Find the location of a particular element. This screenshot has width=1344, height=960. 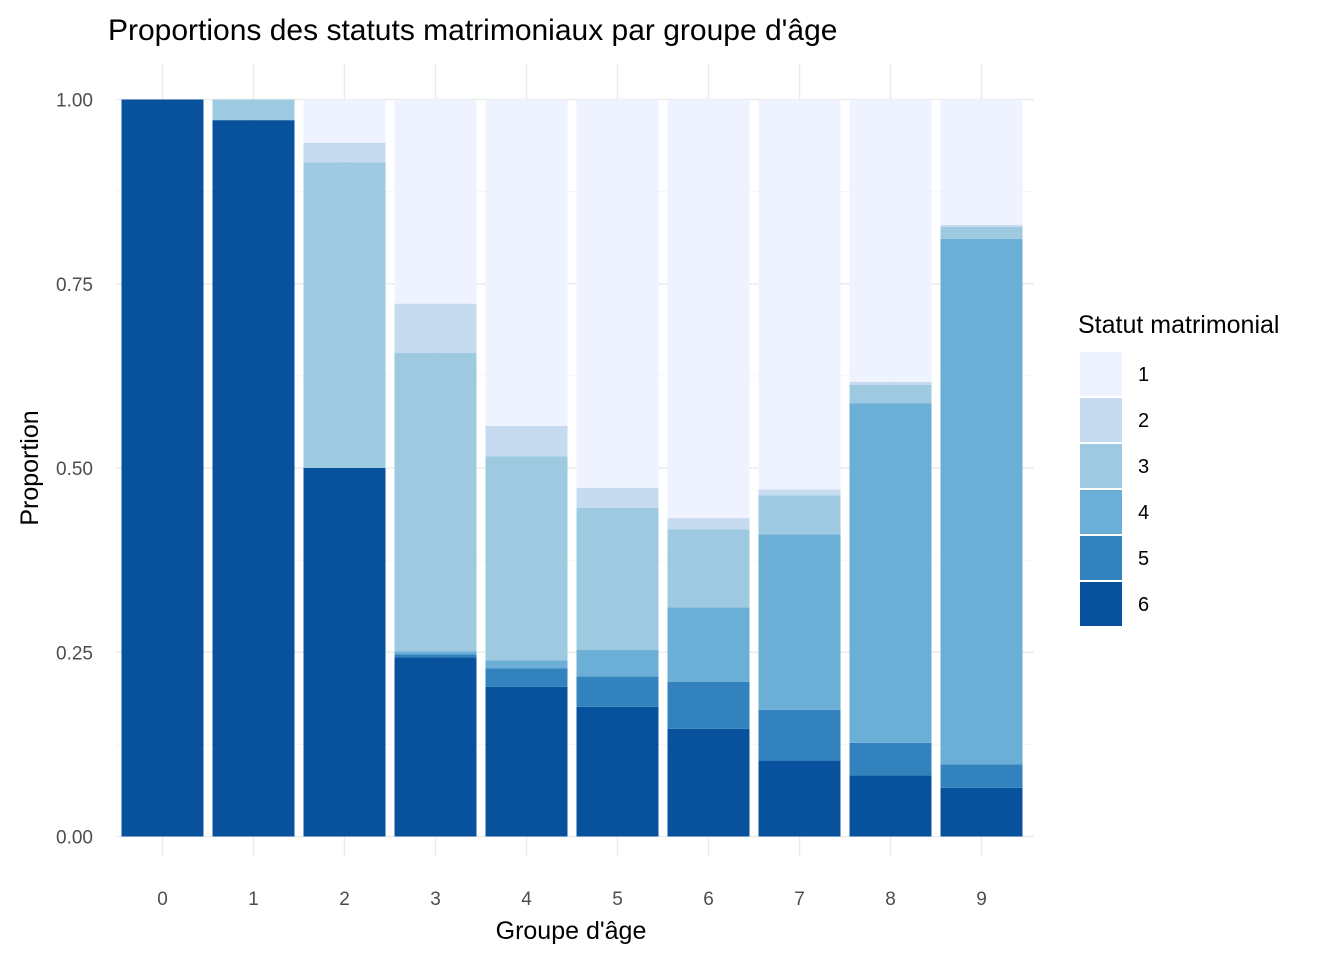

bar-segment-cat2-status2 is located at coordinates (344, 152).